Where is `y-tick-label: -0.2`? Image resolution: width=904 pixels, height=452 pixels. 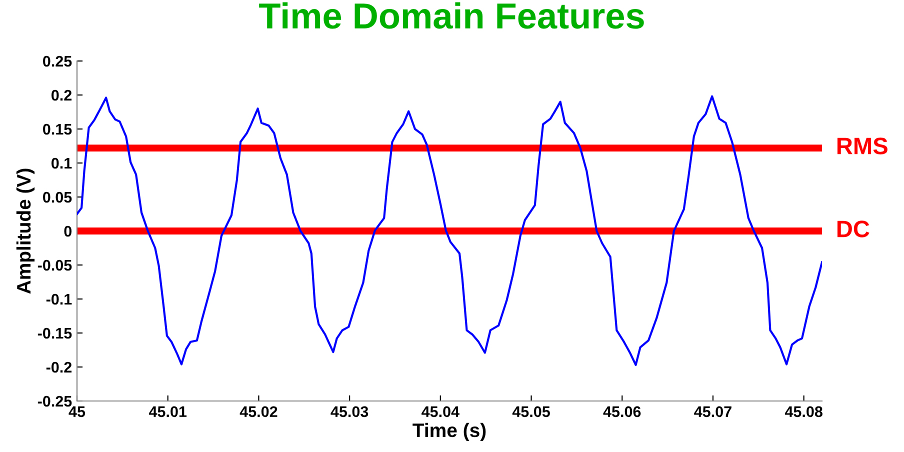
y-tick-label: -0.2 is located at coordinates (59, 367).